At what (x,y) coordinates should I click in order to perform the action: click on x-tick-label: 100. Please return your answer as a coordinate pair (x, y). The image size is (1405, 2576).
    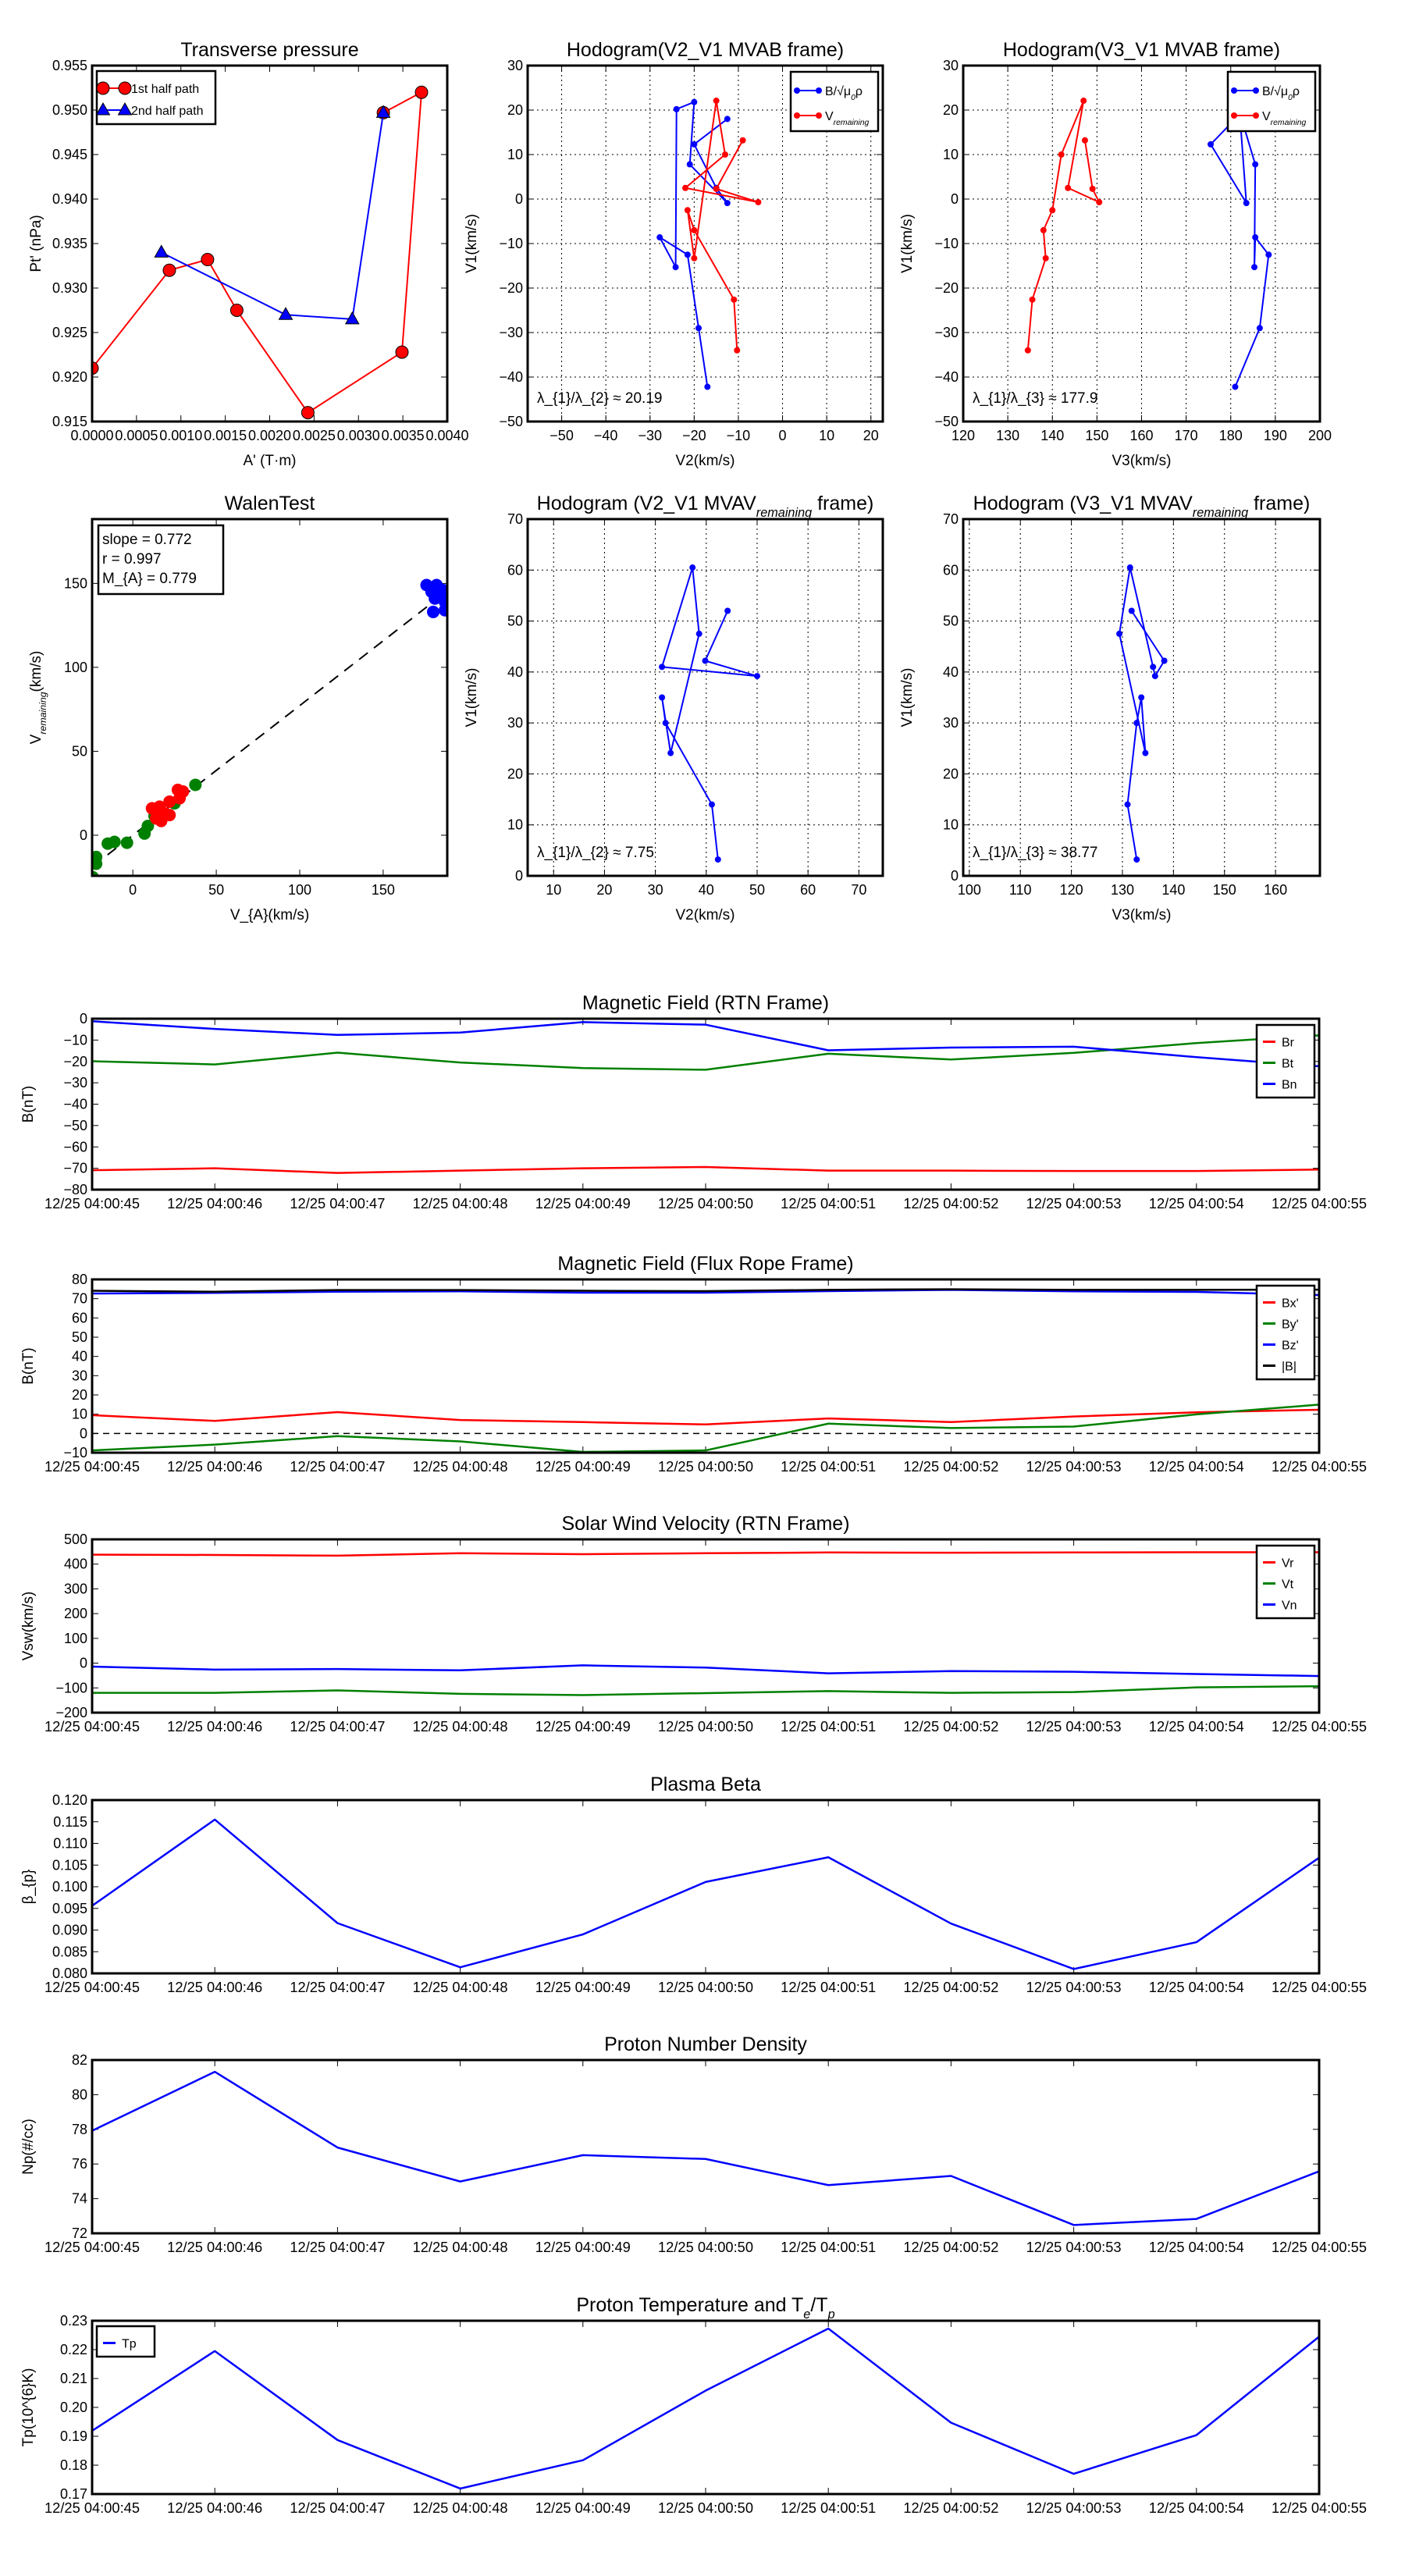
    Looking at the image, I should click on (300, 890).